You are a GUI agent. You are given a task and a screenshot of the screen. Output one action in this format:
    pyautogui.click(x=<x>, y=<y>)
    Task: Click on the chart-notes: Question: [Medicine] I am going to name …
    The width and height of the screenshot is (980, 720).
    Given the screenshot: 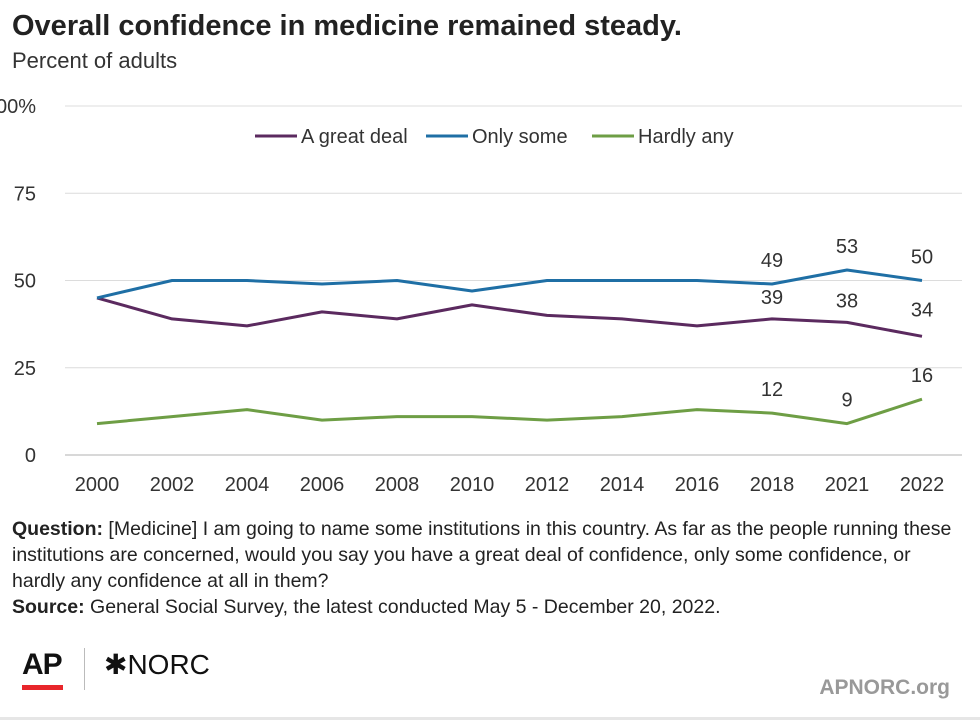 What is the action you would take?
    pyautogui.click(x=487, y=568)
    